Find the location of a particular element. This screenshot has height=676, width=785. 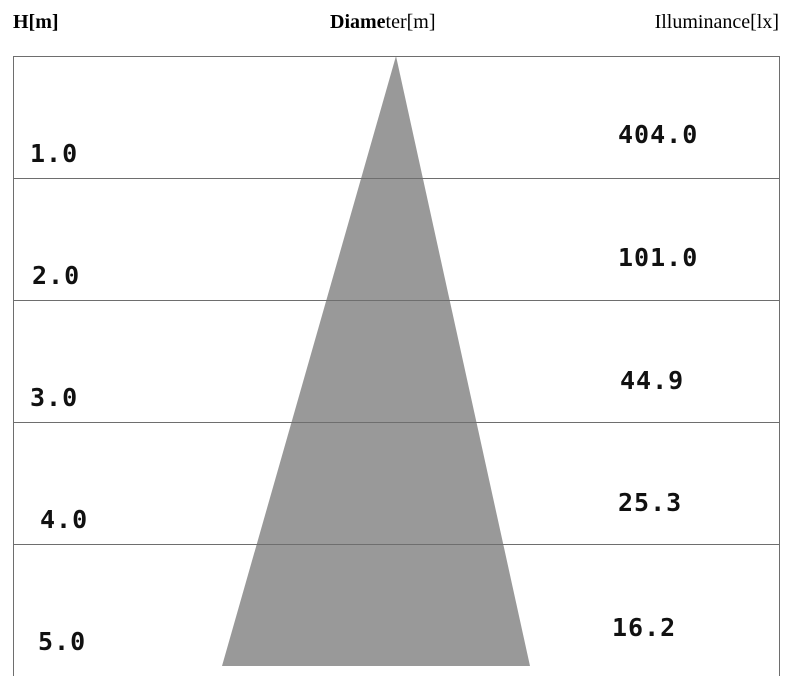

height-value-5: 5.0 is located at coordinates (62, 641).